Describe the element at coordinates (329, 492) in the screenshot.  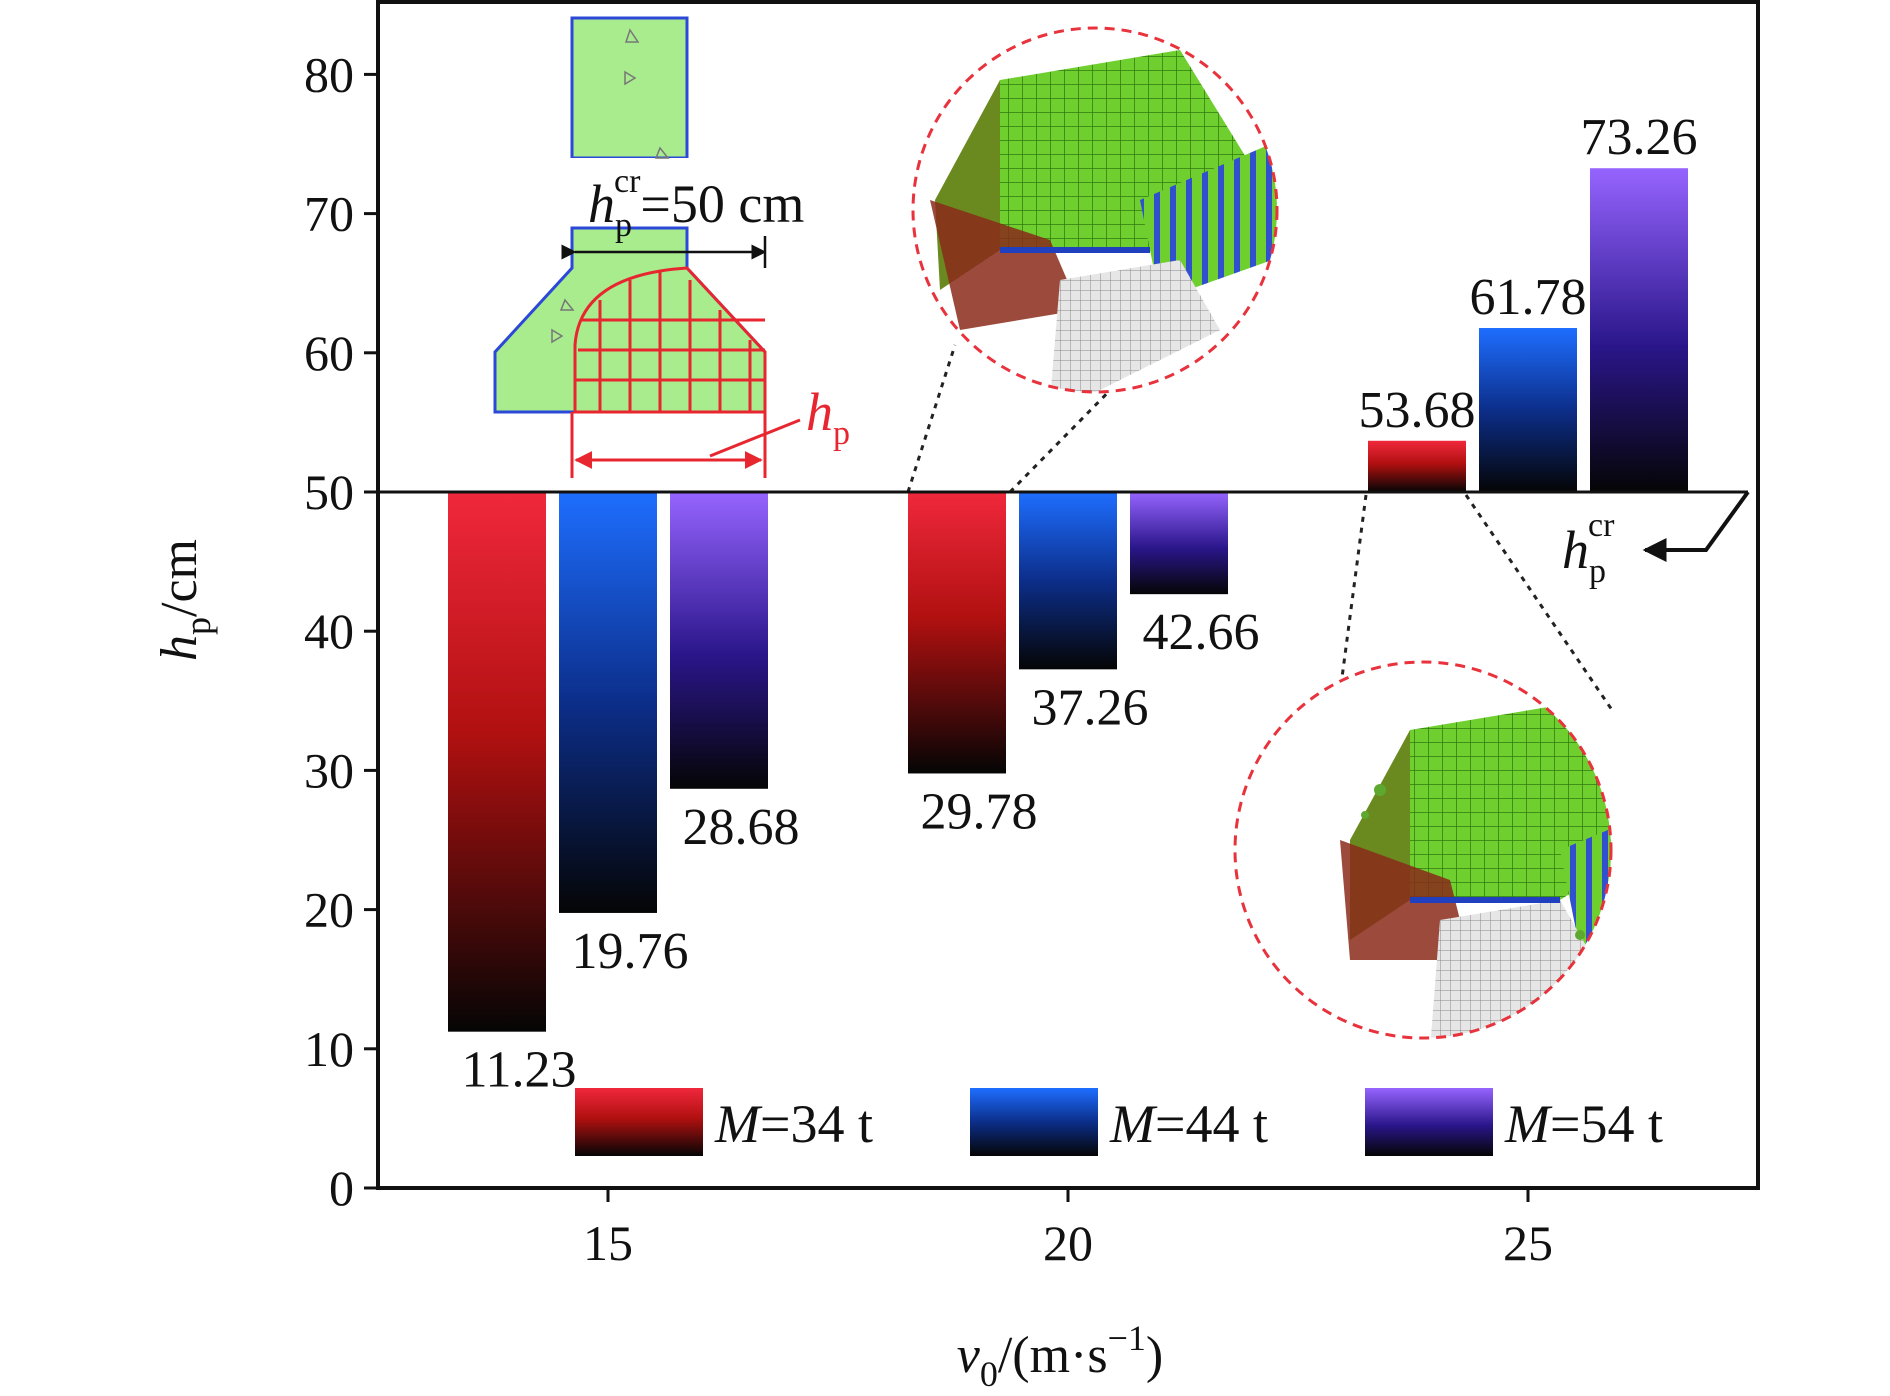
I see `y-tick-label: 50` at that location.